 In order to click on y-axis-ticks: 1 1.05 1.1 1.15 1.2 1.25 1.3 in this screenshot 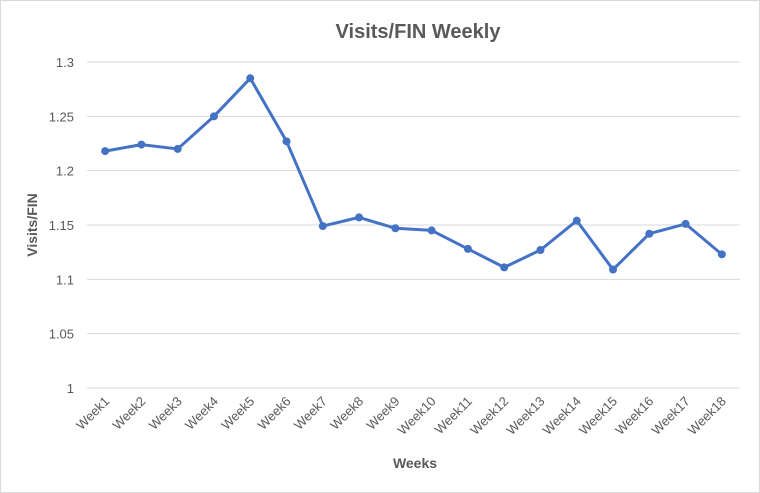, I will do `click(61, 225)`.